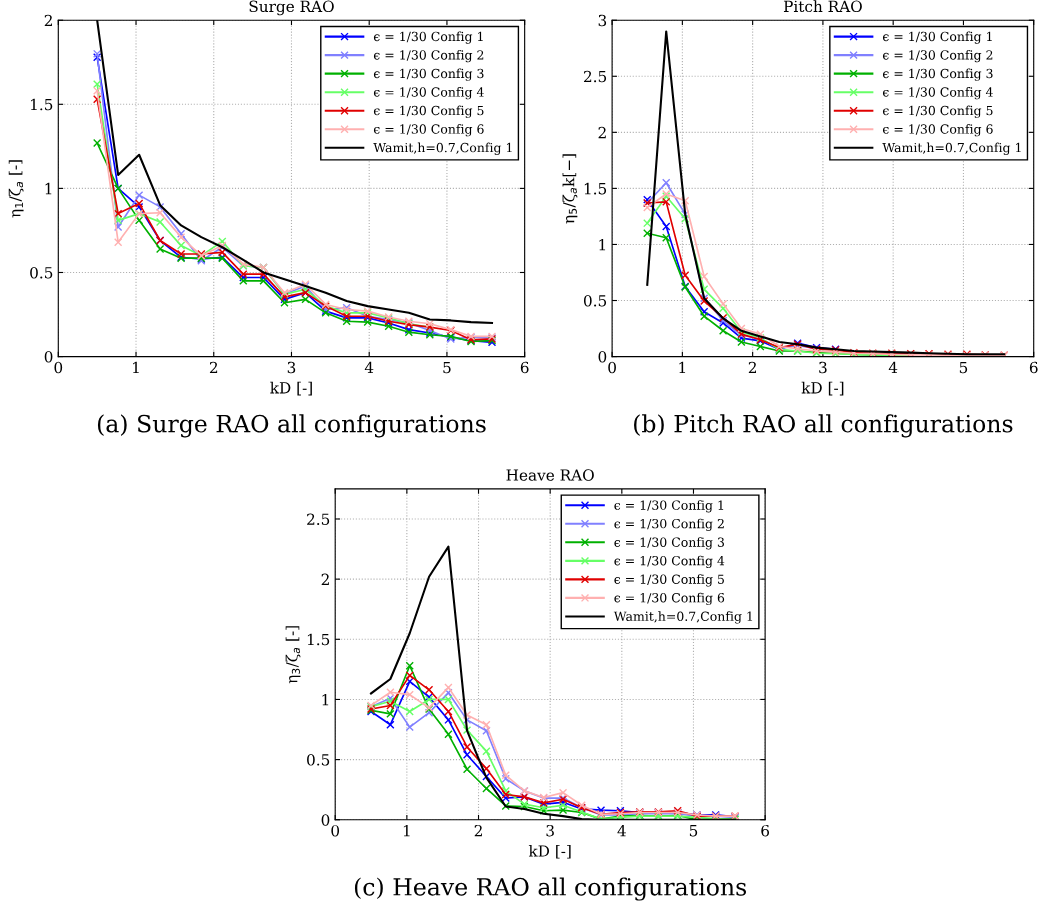 Image resolution: width=1041 pixels, height=919 pixels. I want to click on y-axis-title: η$_{1}$/ζ$_{a}$ [-], so click(16, 189).